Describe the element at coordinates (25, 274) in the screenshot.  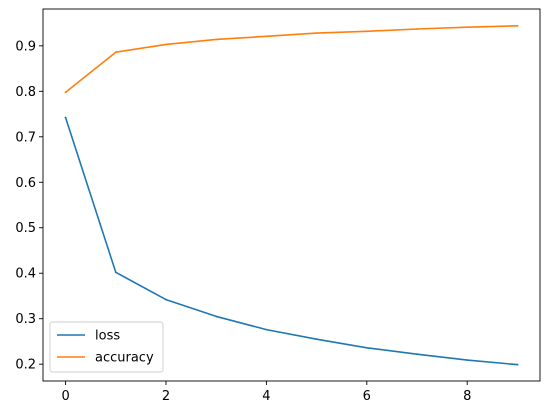
I see `y-tick-label: 0.4` at that location.